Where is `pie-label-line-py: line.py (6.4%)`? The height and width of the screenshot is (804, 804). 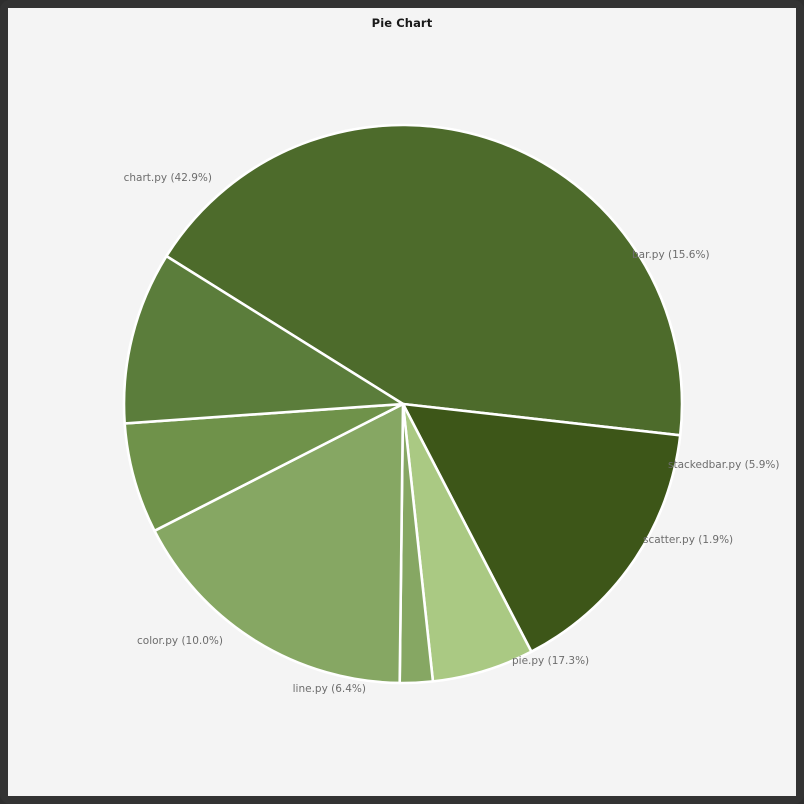
pie-label-line-py: line.py (6.4%) is located at coordinates (329, 689).